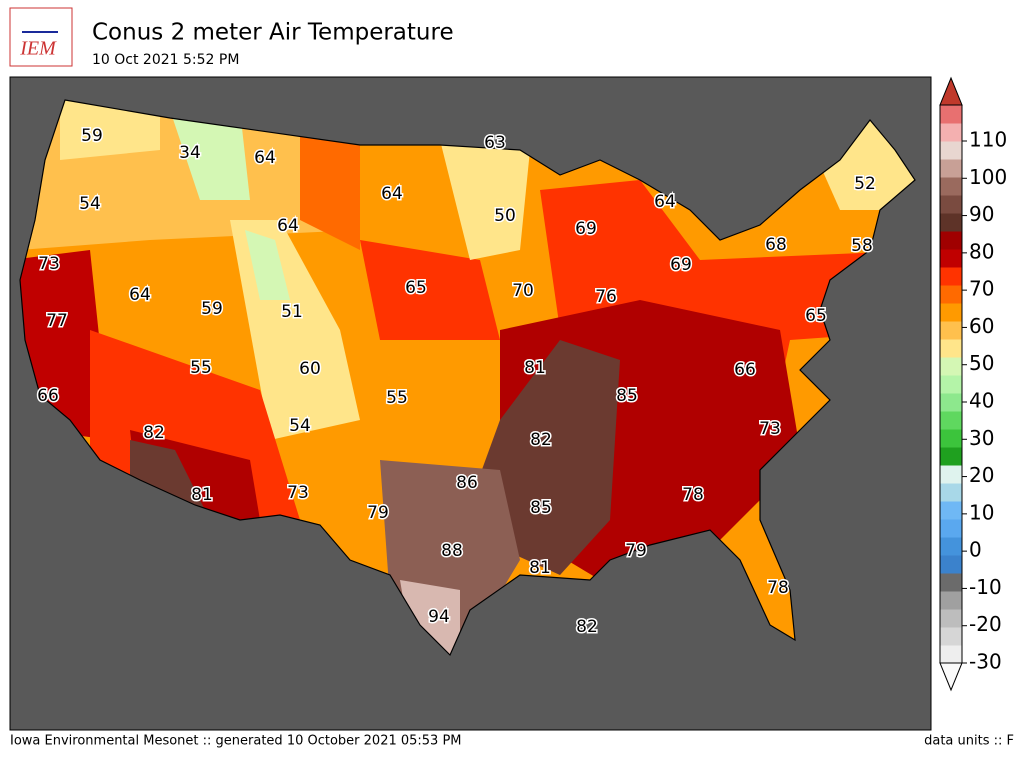 The height and width of the screenshot is (768, 1024). I want to click on colorbar-tick-label: 60, so click(981, 326).